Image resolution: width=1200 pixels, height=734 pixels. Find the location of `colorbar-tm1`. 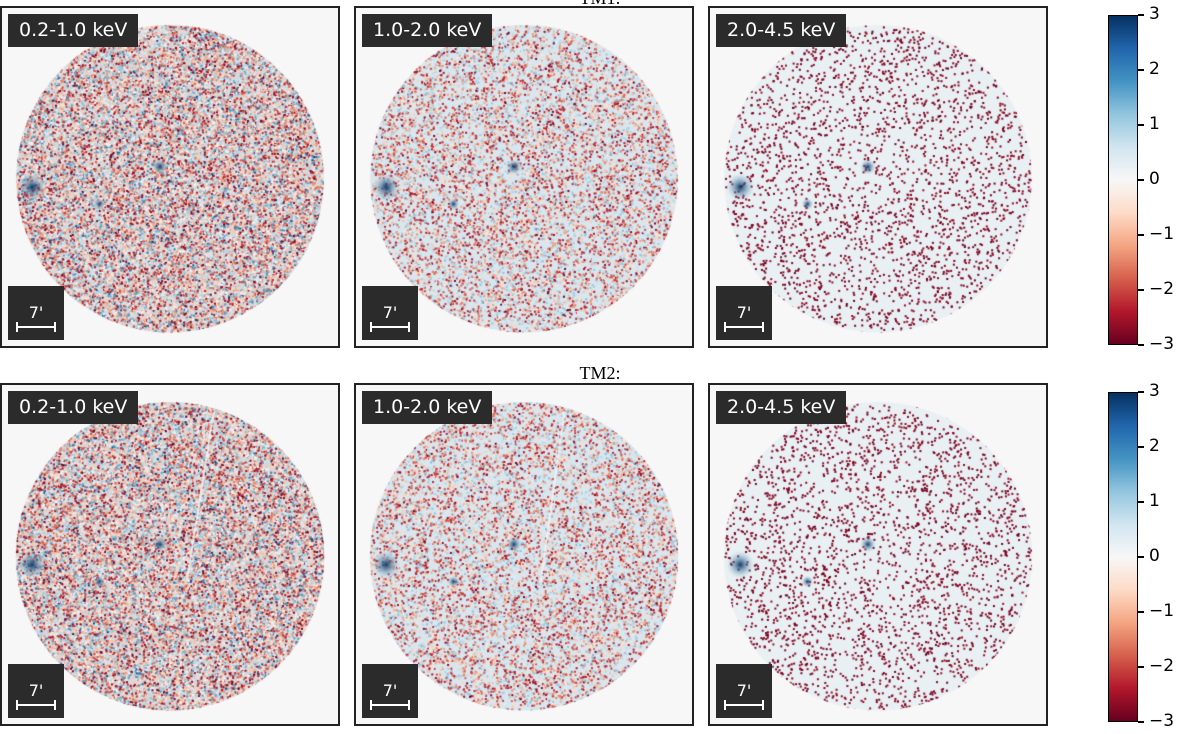

colorbar-tm1 is located at coordinates (1123, 180).